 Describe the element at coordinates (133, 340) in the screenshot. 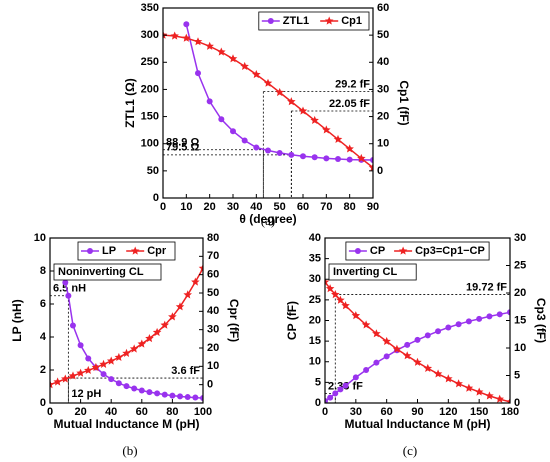

I see `series-line` at that location.